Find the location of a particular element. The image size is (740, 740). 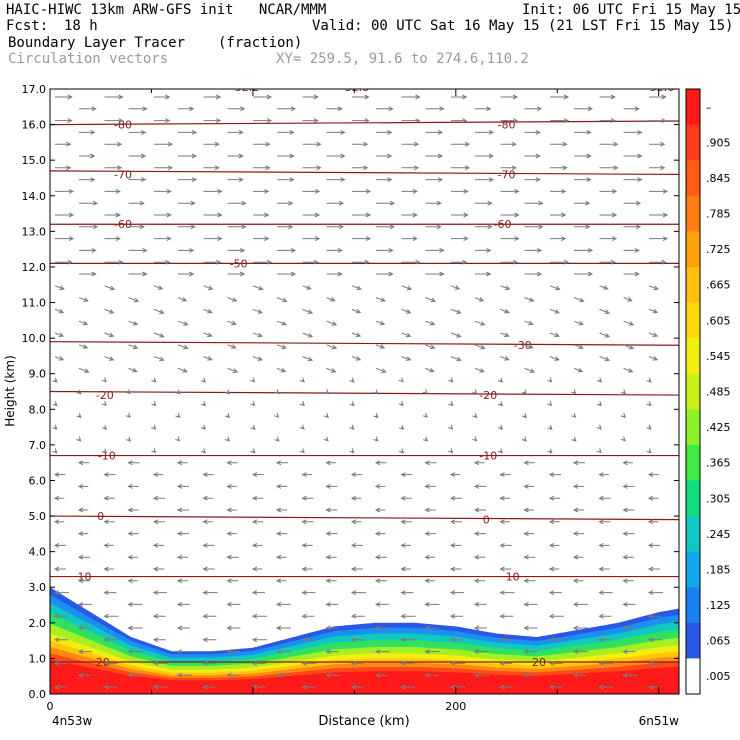

y-tick-label: 4.0 is located at coordinates (38, 552).